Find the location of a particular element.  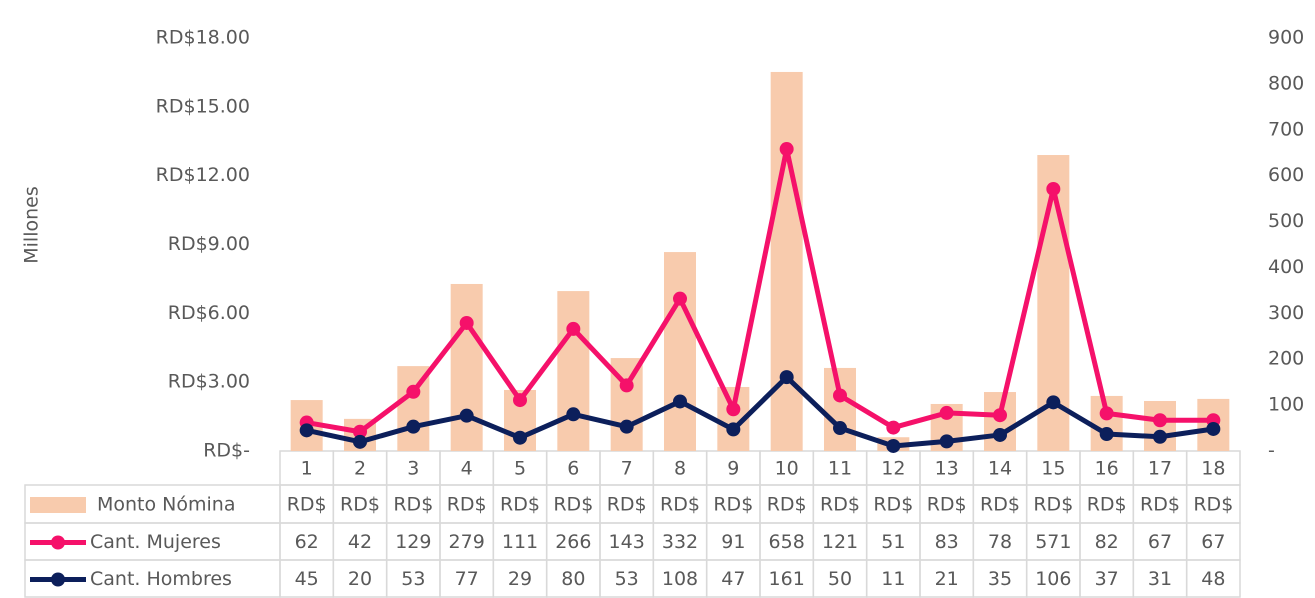

y2-tick-label: - is located at coordinates (1271, 451).